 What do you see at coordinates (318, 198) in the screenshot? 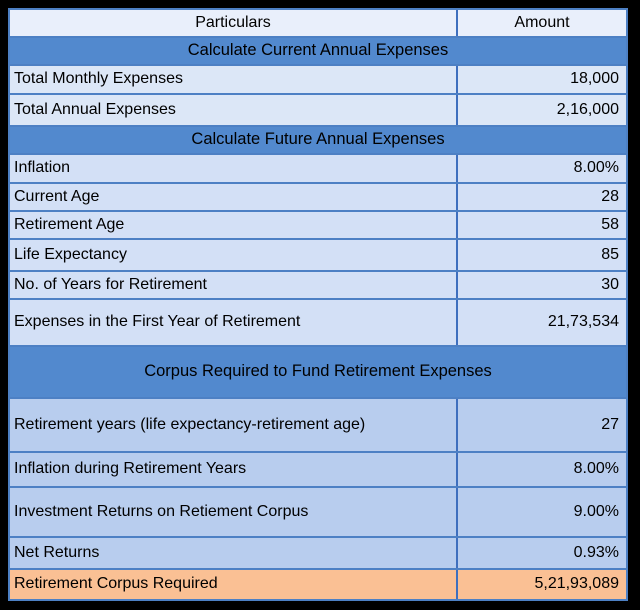
I see `table-row-current-age: Current Age 28` at bounding box center [318, 198].